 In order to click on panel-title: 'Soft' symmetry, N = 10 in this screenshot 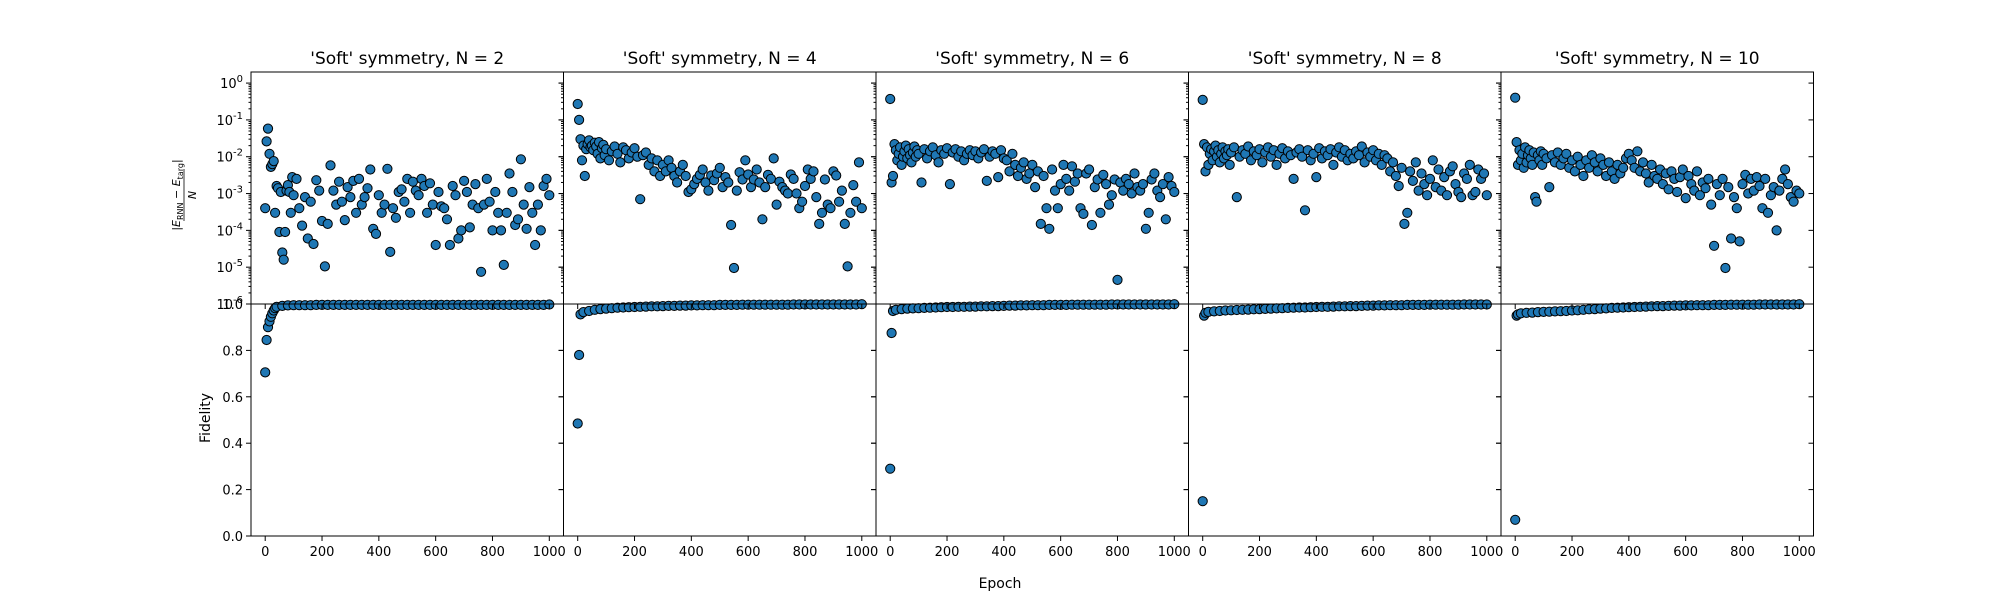, I will do `click(1657, 59)`.